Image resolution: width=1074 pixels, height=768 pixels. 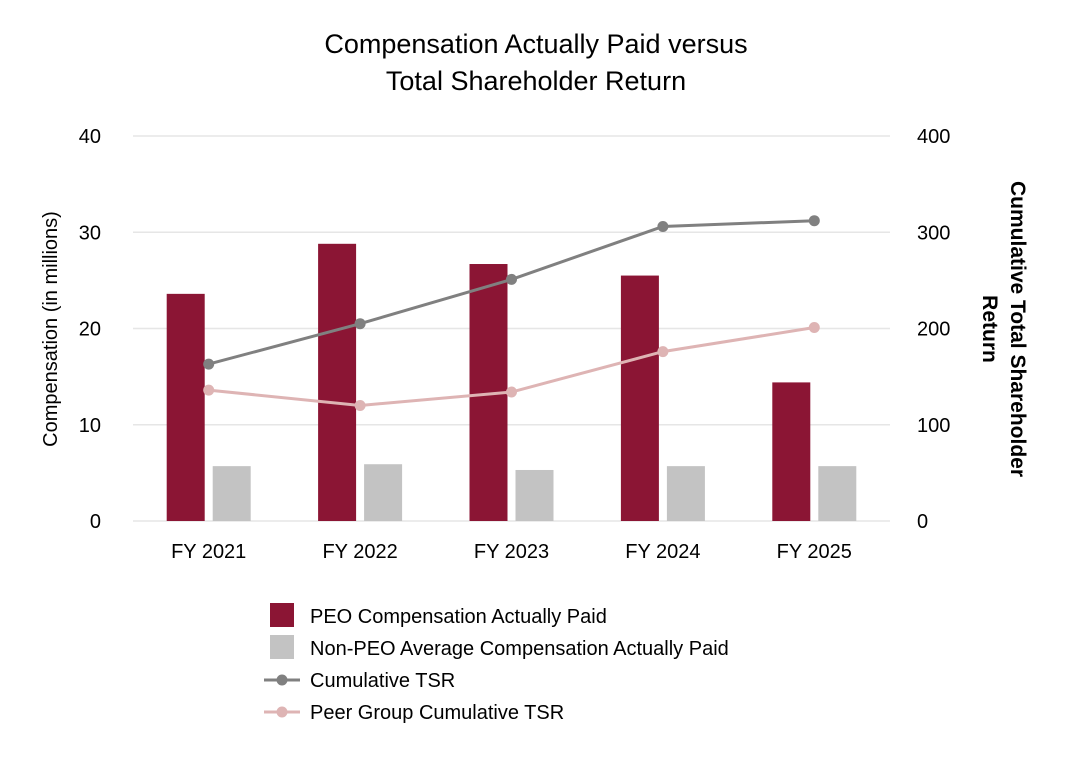 I want to click on right-tick-label: 300, so click(x=933, y=233).